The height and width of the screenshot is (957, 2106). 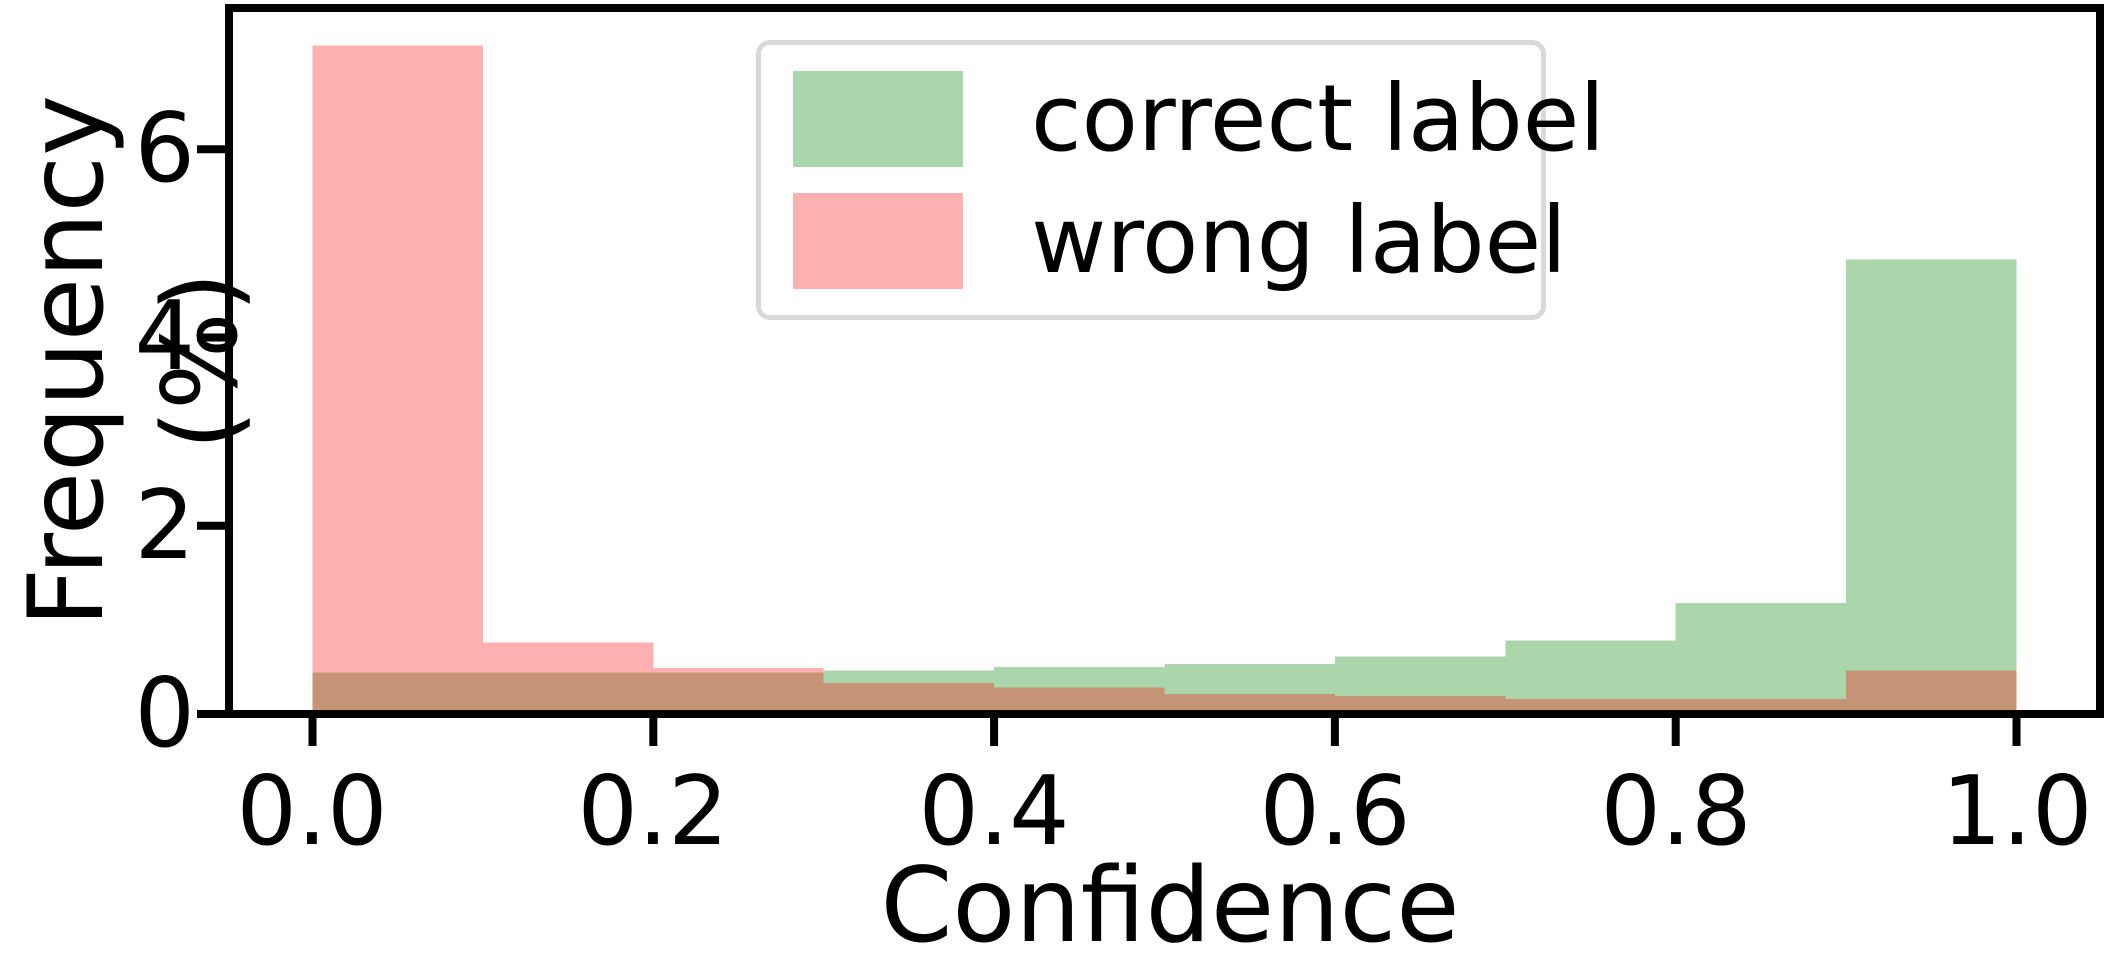 What do you see at coordinates (1676, 812) in the screenshot?
I see `x-tick-label-0.8: 0.8` at bounding box center [1676, 812].